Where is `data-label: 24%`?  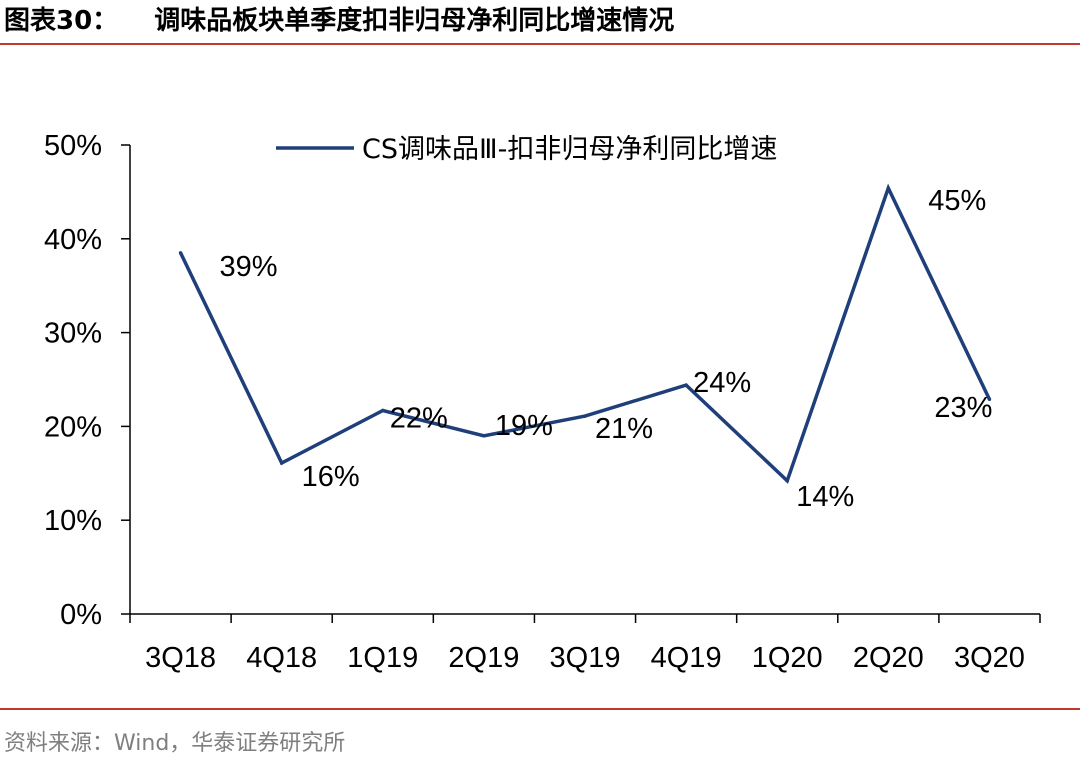 data-label: 24% is located at coordinates (722, 383).